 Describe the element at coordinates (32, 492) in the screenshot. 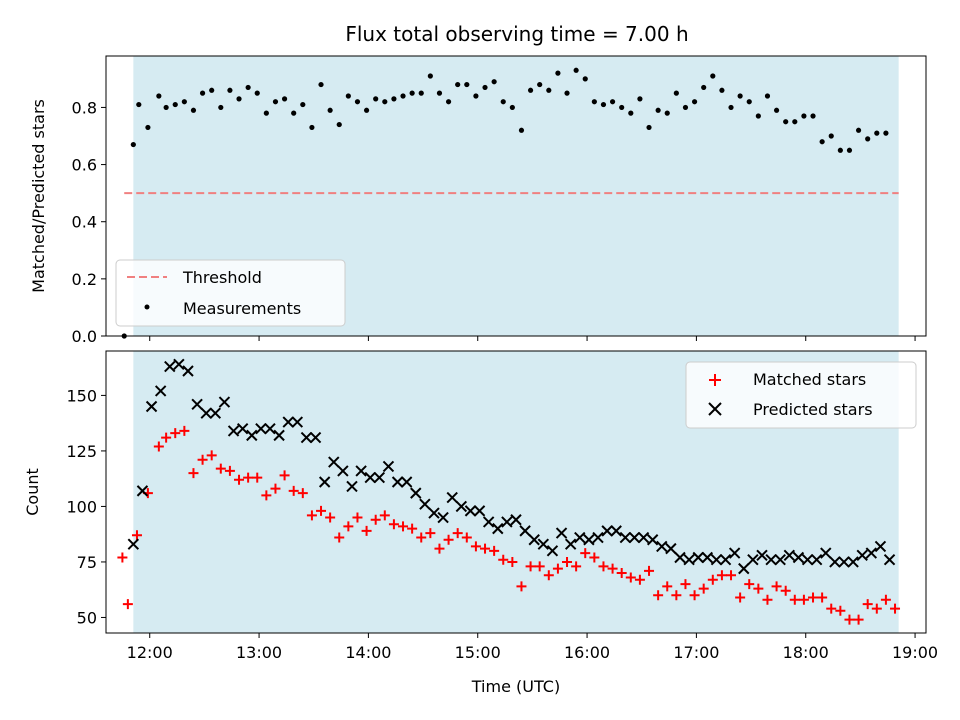

I see `bottom-y-axis-label: Count` at that location.